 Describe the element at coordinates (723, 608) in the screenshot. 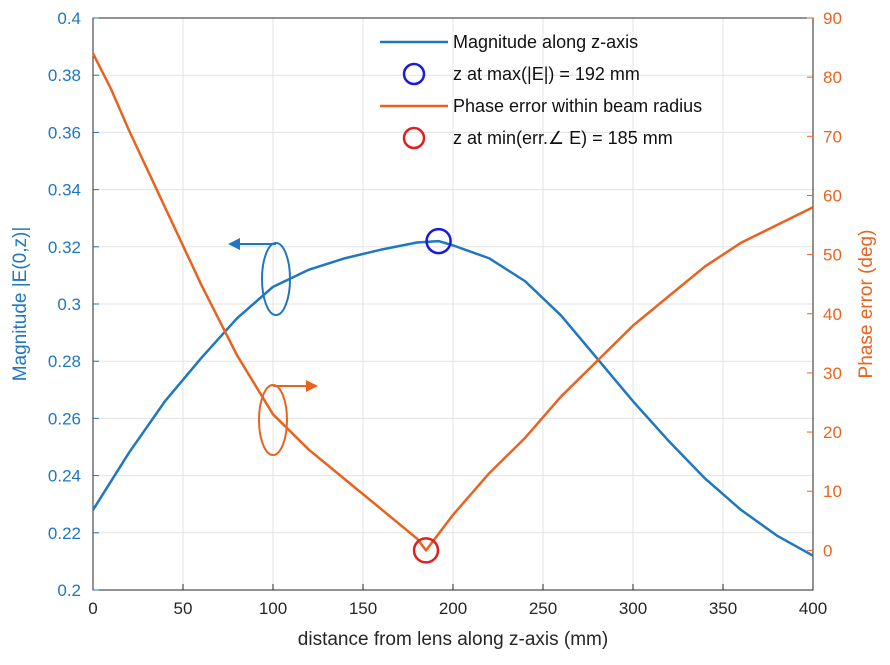

I see `x-tick-label: 350` at that location.